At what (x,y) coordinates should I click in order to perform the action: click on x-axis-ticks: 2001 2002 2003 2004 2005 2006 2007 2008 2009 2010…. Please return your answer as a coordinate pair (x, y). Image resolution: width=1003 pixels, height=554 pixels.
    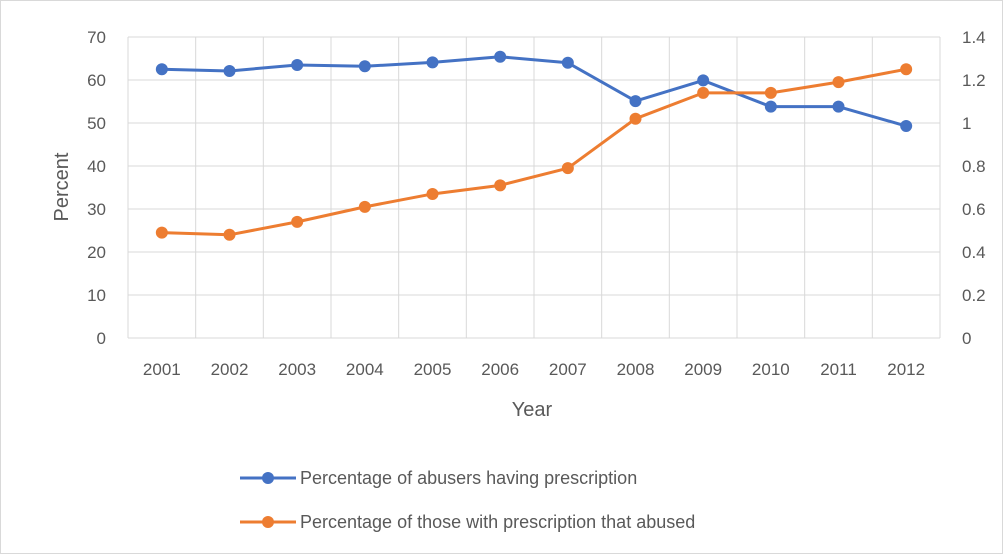
    Looking at the image, I should click on (534, 369).